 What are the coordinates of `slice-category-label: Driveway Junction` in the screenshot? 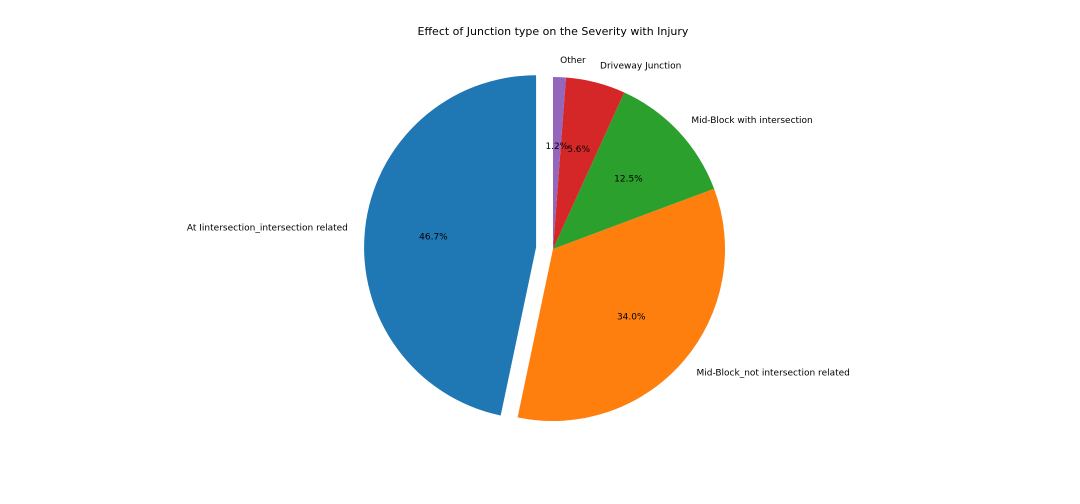 It's located at (640, 67).